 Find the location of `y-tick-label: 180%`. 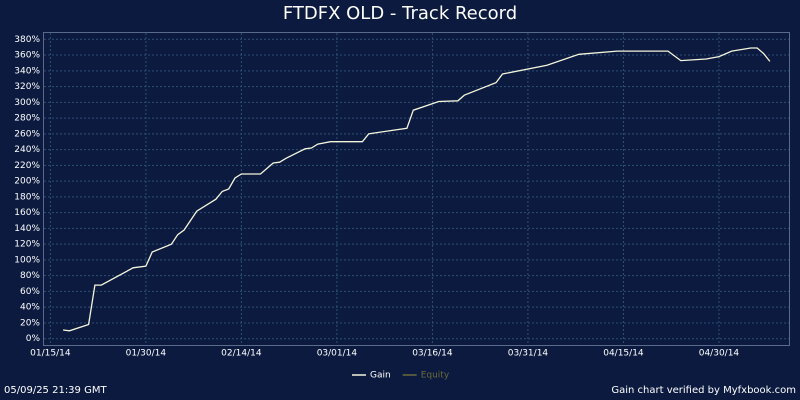

y-tick-label: 180% is located at coordinates (27, 197).